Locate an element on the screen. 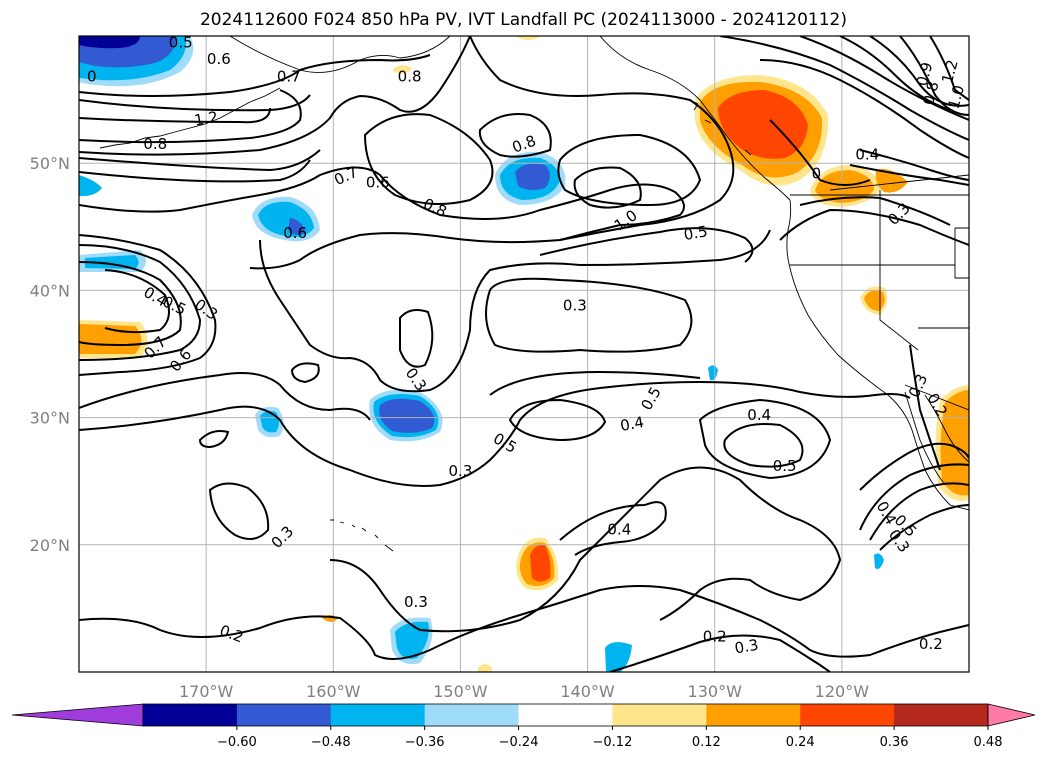 This screenshot has width=1047, height=765. latitude-tick-label: 50°N is located at coordinates (50, 163).